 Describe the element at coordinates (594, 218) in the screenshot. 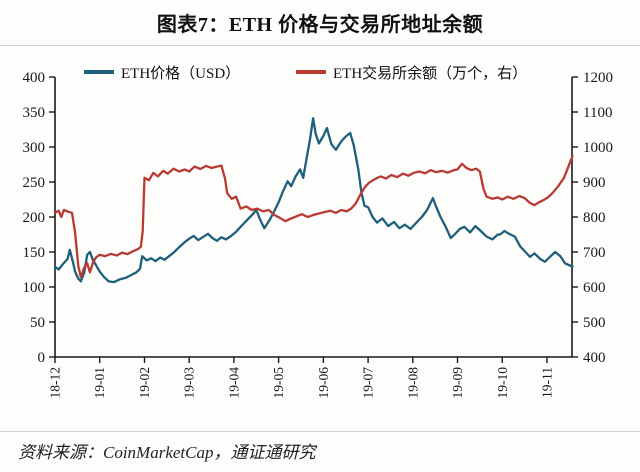

I see `y-right-tick-label: 800` at that location.